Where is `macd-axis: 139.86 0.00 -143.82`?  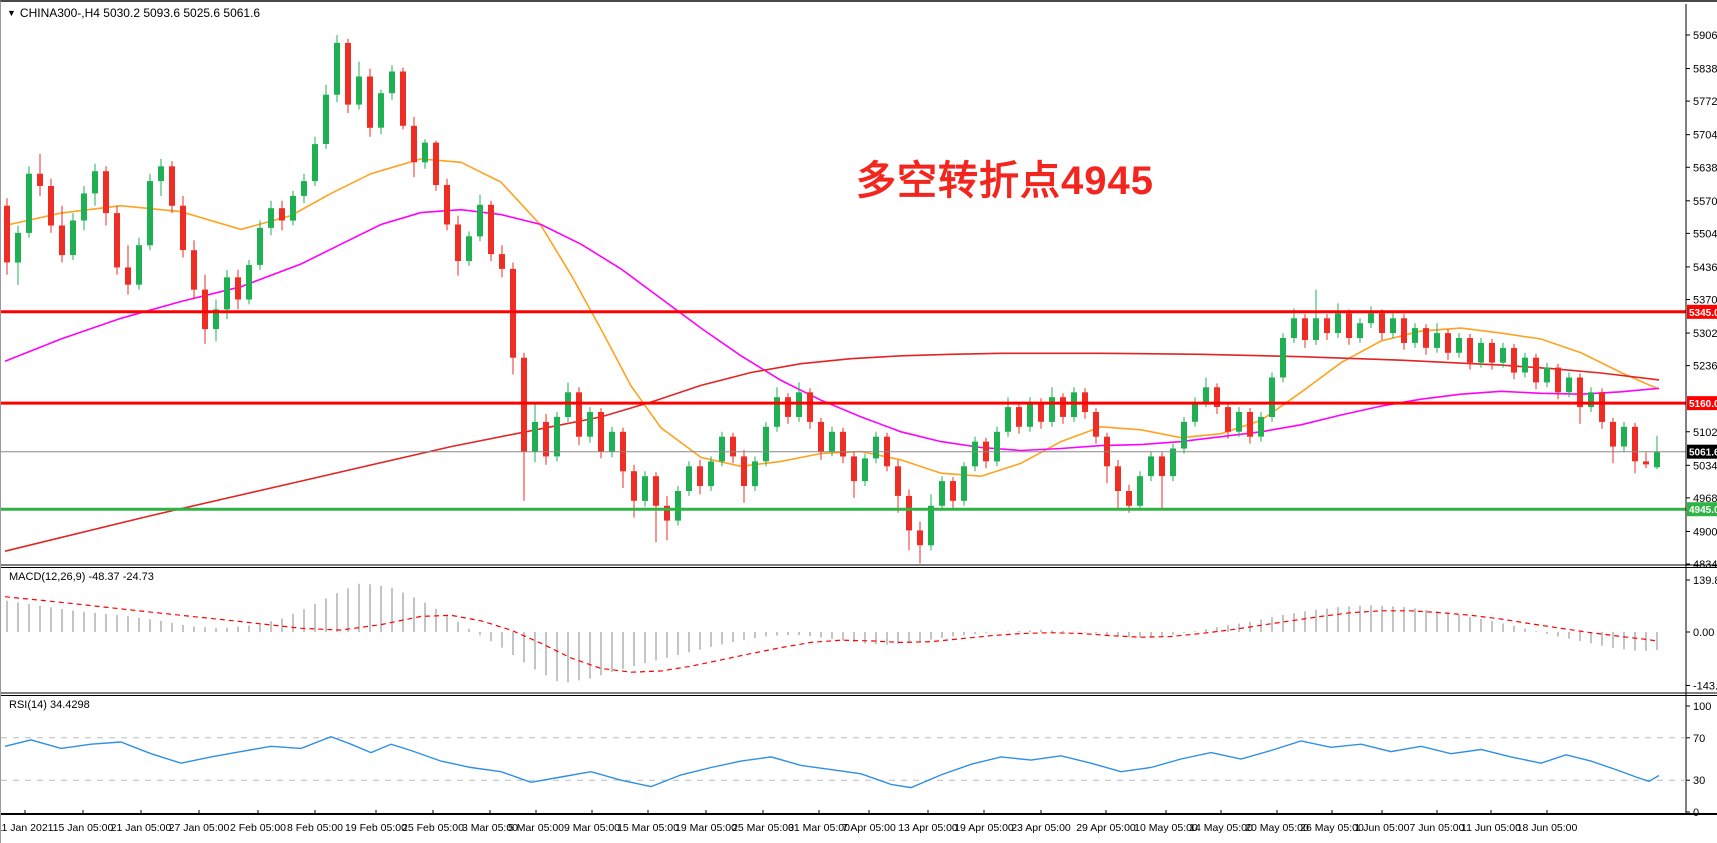
macd-axis: 139.86 0.00 -143.82 is located at coordinates (1701, 633).